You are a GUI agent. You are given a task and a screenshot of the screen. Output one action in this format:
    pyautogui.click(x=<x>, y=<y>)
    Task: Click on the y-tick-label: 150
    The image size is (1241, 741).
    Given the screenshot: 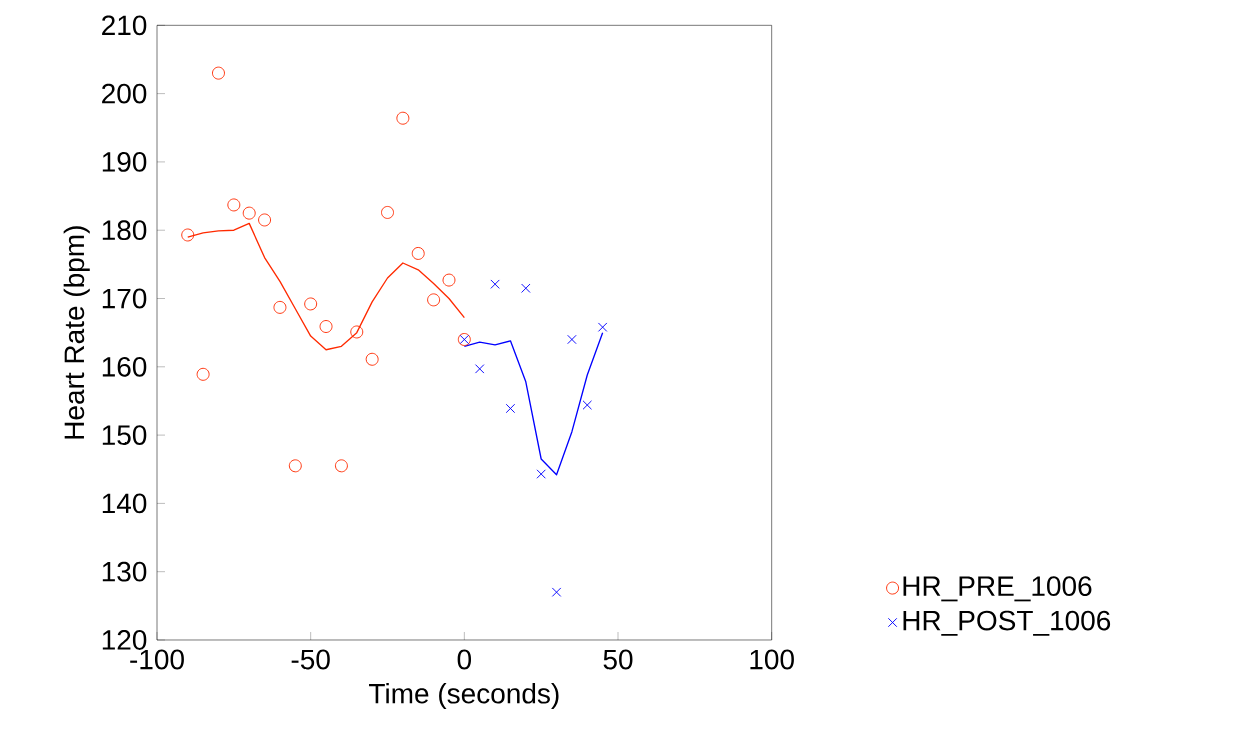 What is the action you would take?
    pyautogui.click(x=124, y=435)
    